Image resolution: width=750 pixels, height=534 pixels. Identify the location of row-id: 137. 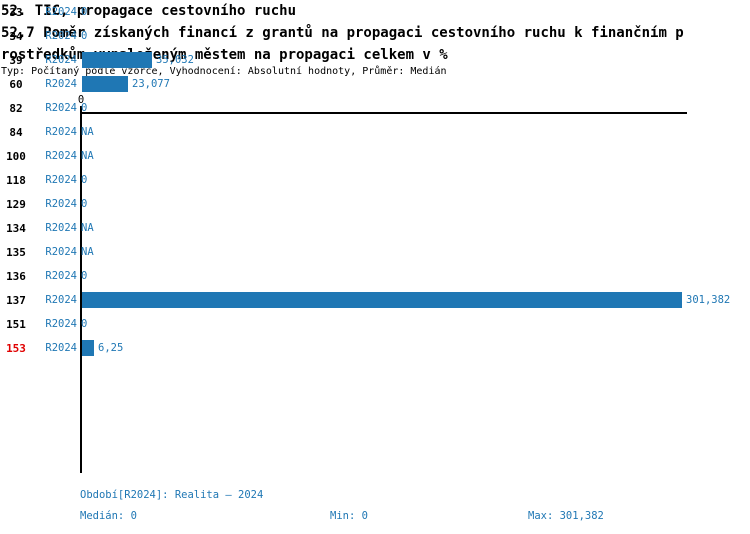
(16, 300).